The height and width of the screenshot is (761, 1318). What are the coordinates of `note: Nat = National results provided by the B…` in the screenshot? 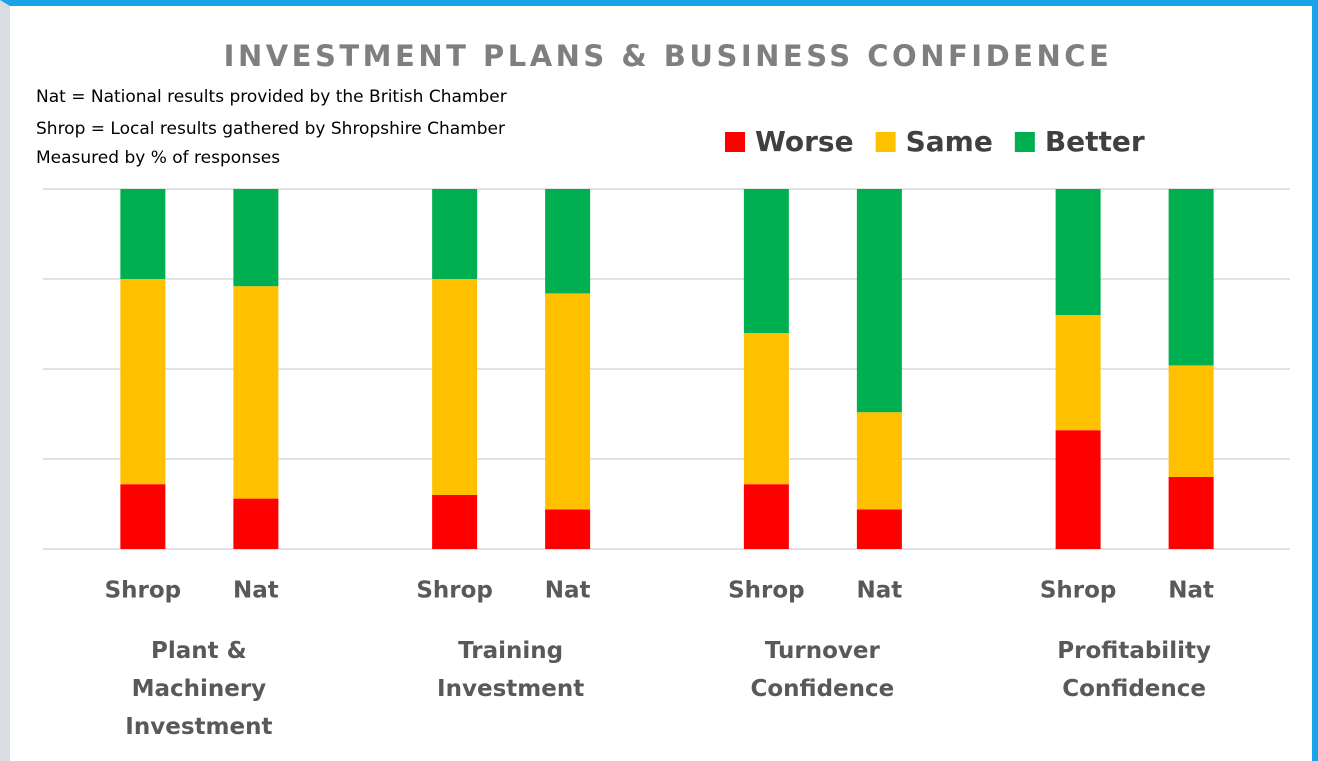 It's located at (271, 97).